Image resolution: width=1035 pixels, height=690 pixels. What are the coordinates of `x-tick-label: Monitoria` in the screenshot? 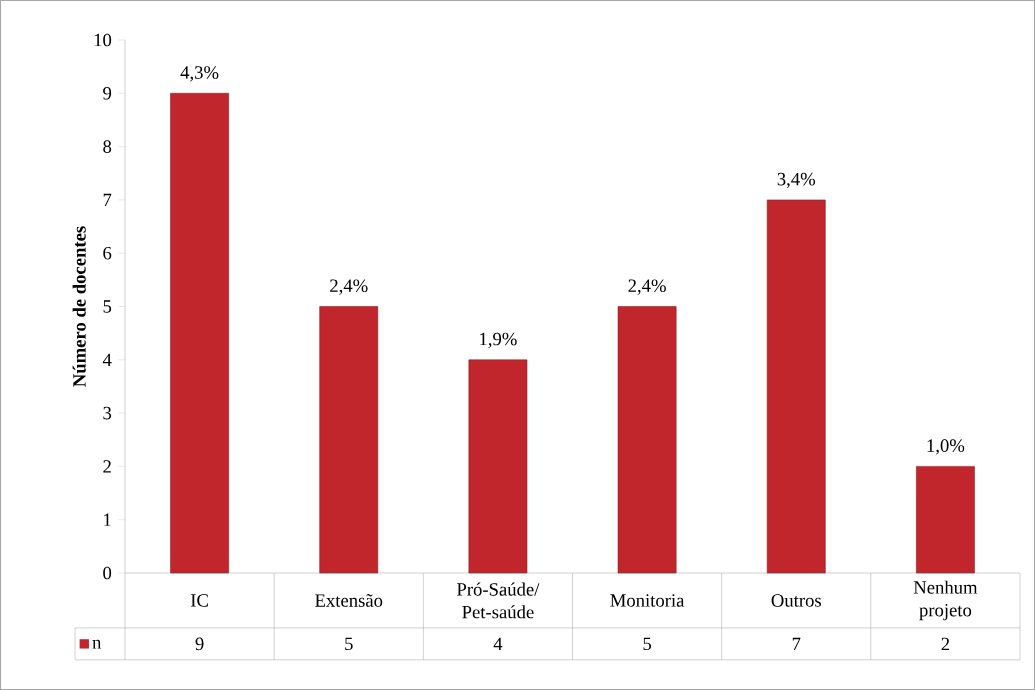 It's located at (647, 600).